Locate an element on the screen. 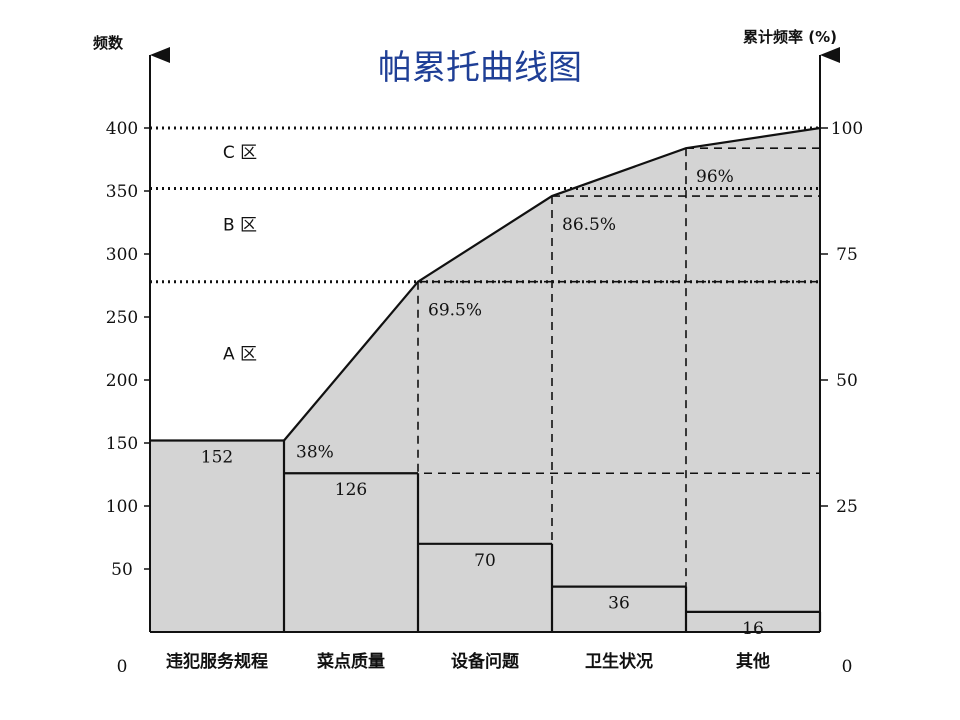 This screenshot has height=720, width=960. left-tick-label: 400 is located at coordinates (122, 129).